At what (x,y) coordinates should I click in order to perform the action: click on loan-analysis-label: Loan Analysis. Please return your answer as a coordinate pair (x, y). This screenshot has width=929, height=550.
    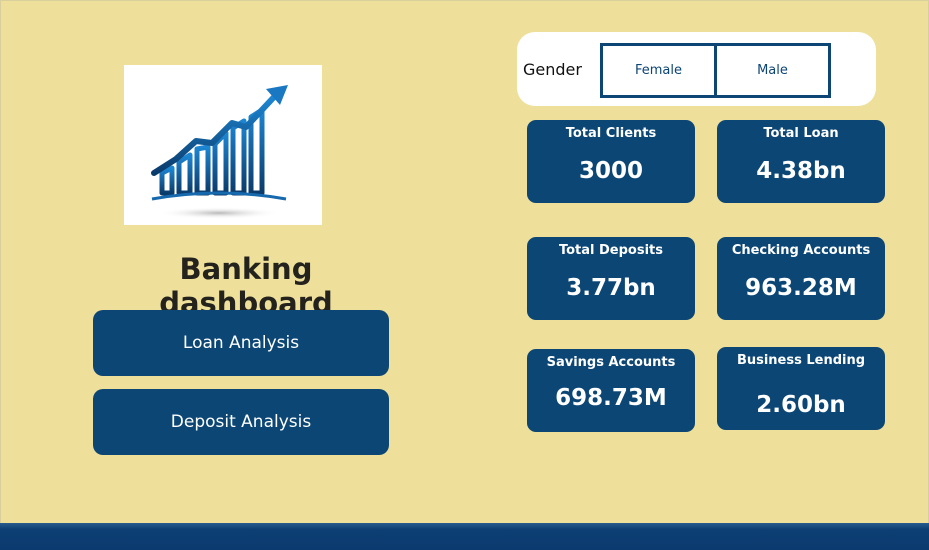
    Looking at the image, I should click on (241, 343).